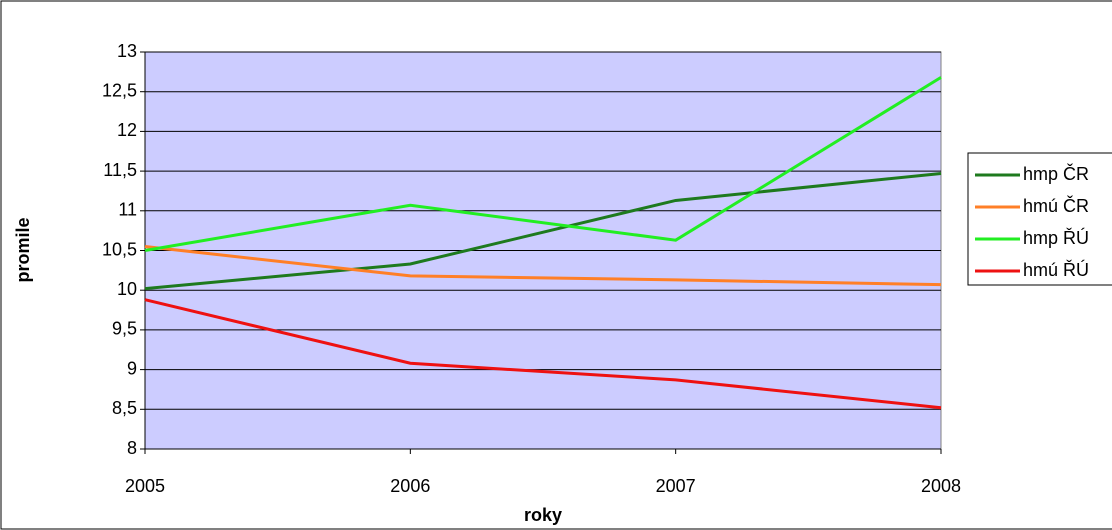 The width and height of the screenshot is (1112, 530). Describe the element at coordinates (127, 130) in the screenshot. I see `y-tick-label: 12` at that location.